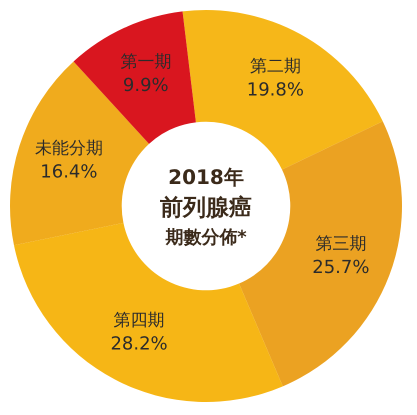 Image resolution: width=417 pixels, height=415 pixels. Describe the element at coordinates (206, 177) in the screenshot. I see `text: 2018年` at that location.